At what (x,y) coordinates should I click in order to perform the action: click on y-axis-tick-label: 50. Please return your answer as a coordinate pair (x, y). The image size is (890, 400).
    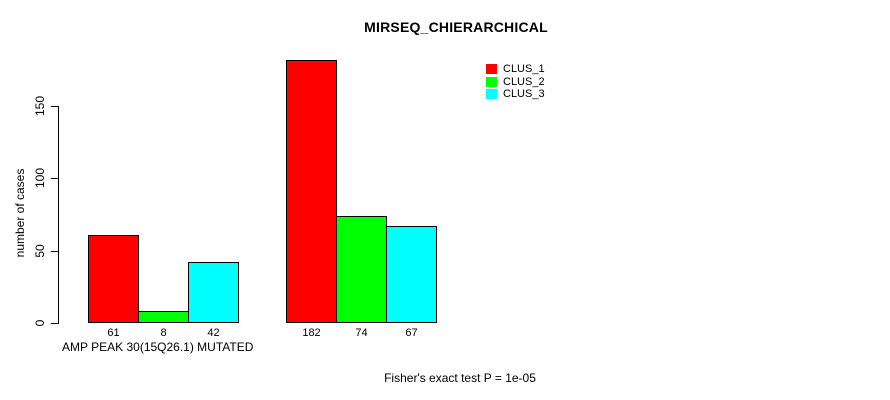
    Looking at the image, I should click on (40, 251).